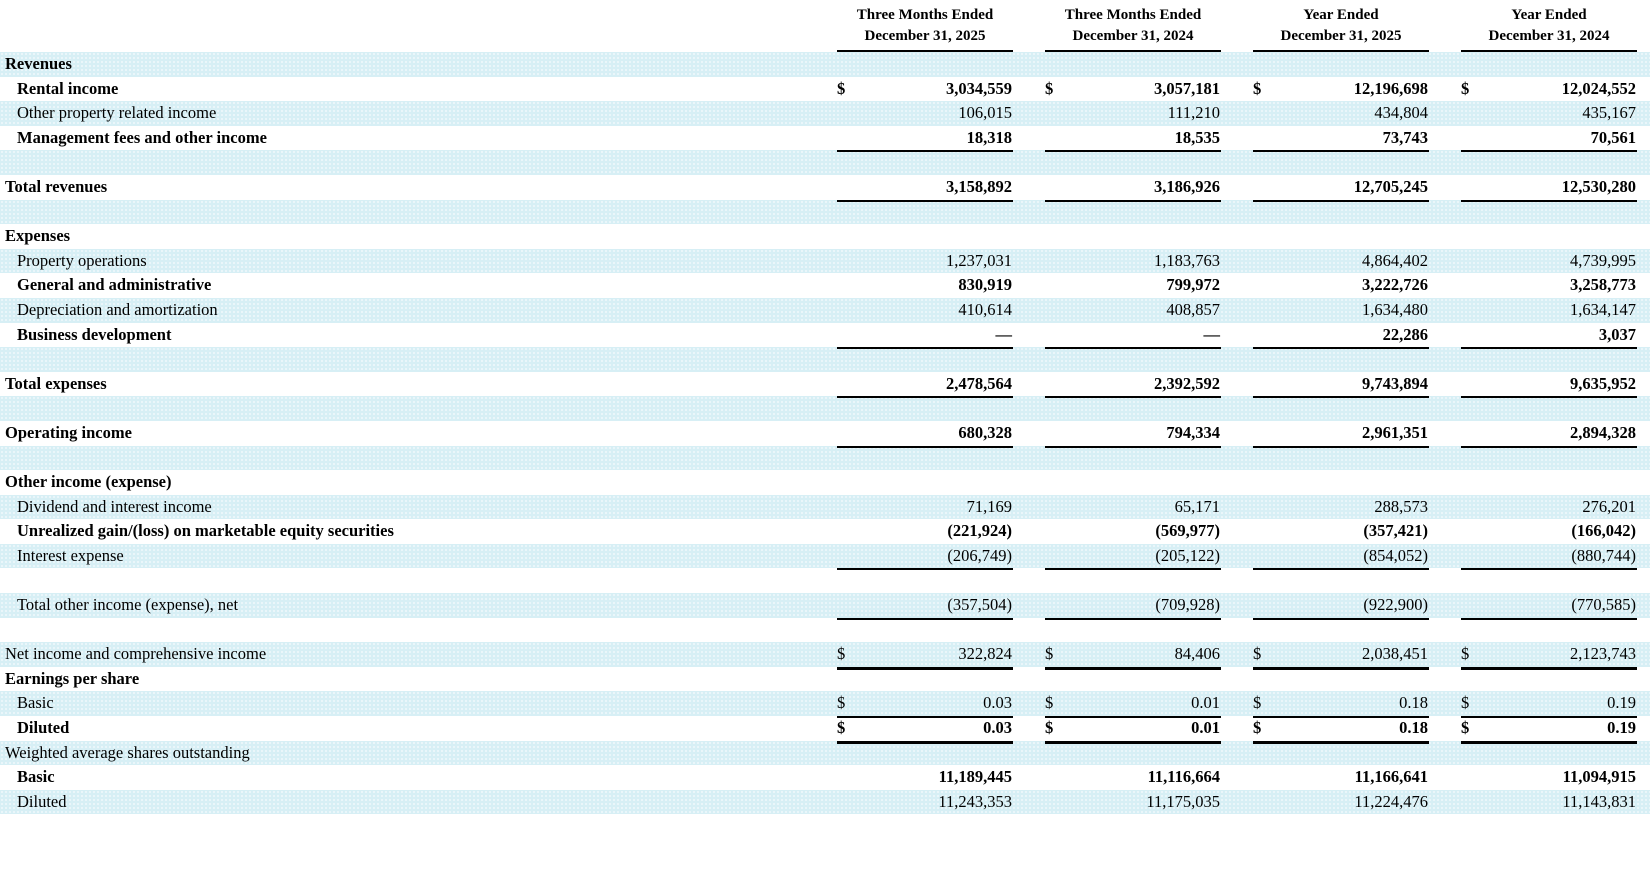 The width and height of the screenshot is (1650, 886). What do you see at coordinates (1133, 531) in the screenshot?
I see `value-cell: (569,977)` at bounding box center [1133, 531].